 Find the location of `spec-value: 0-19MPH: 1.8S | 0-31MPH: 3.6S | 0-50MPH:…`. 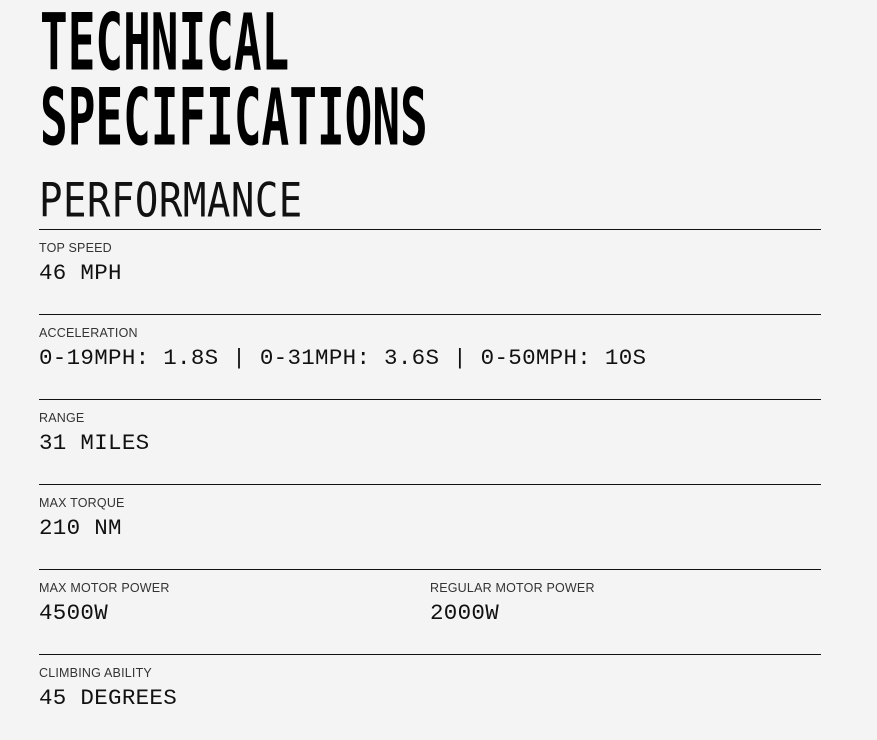

spec-value: 0-19MPH: 1.8S | 0-31MPH: 3.6S | 0-50MPH:… is located at coordinates (343, 358).